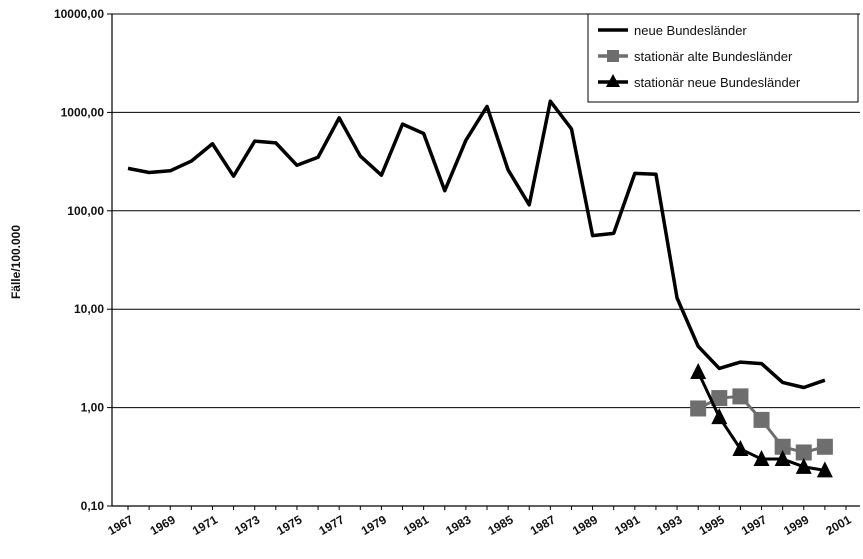  What do you see at coordinates (627, 525) in the screenshot?
I see `x-tick-label: 1991` at bounding box center [627, 525].